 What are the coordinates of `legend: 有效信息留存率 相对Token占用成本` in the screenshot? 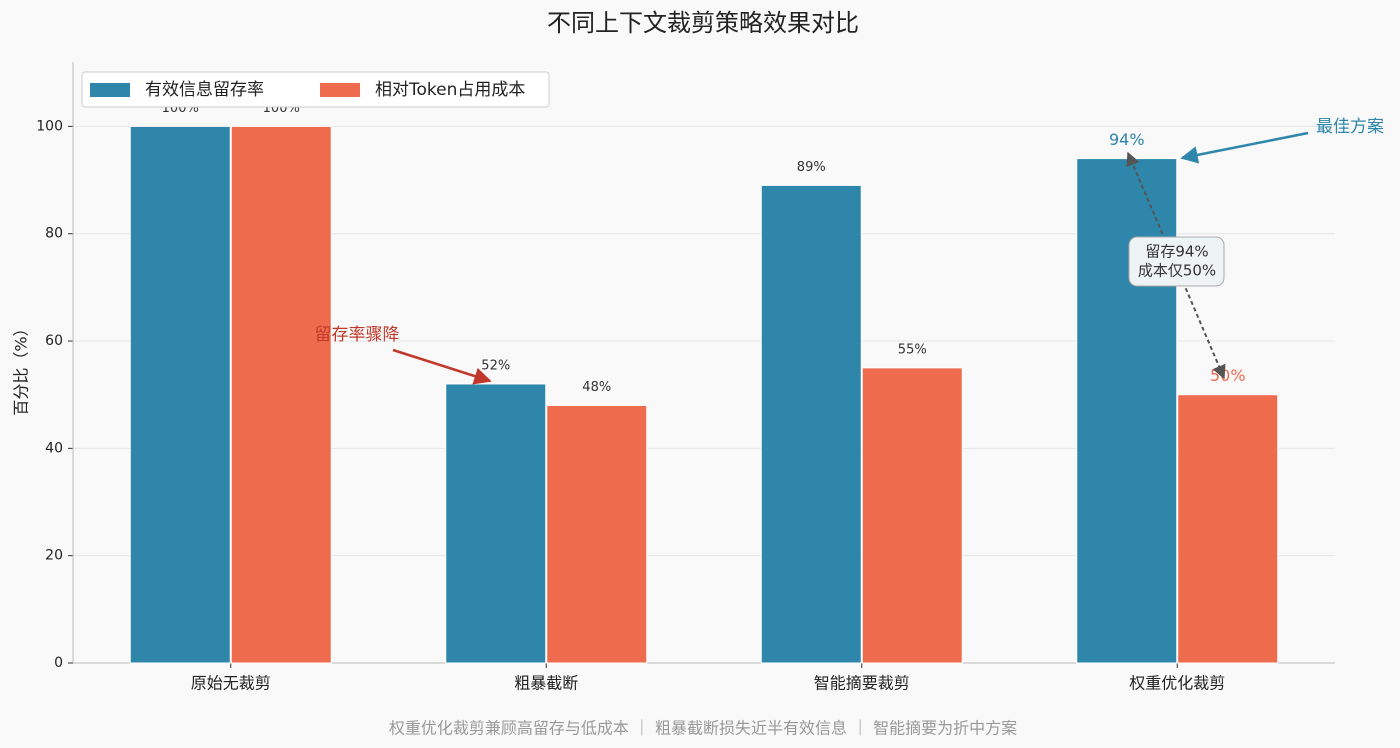 It's located at (315, 89).